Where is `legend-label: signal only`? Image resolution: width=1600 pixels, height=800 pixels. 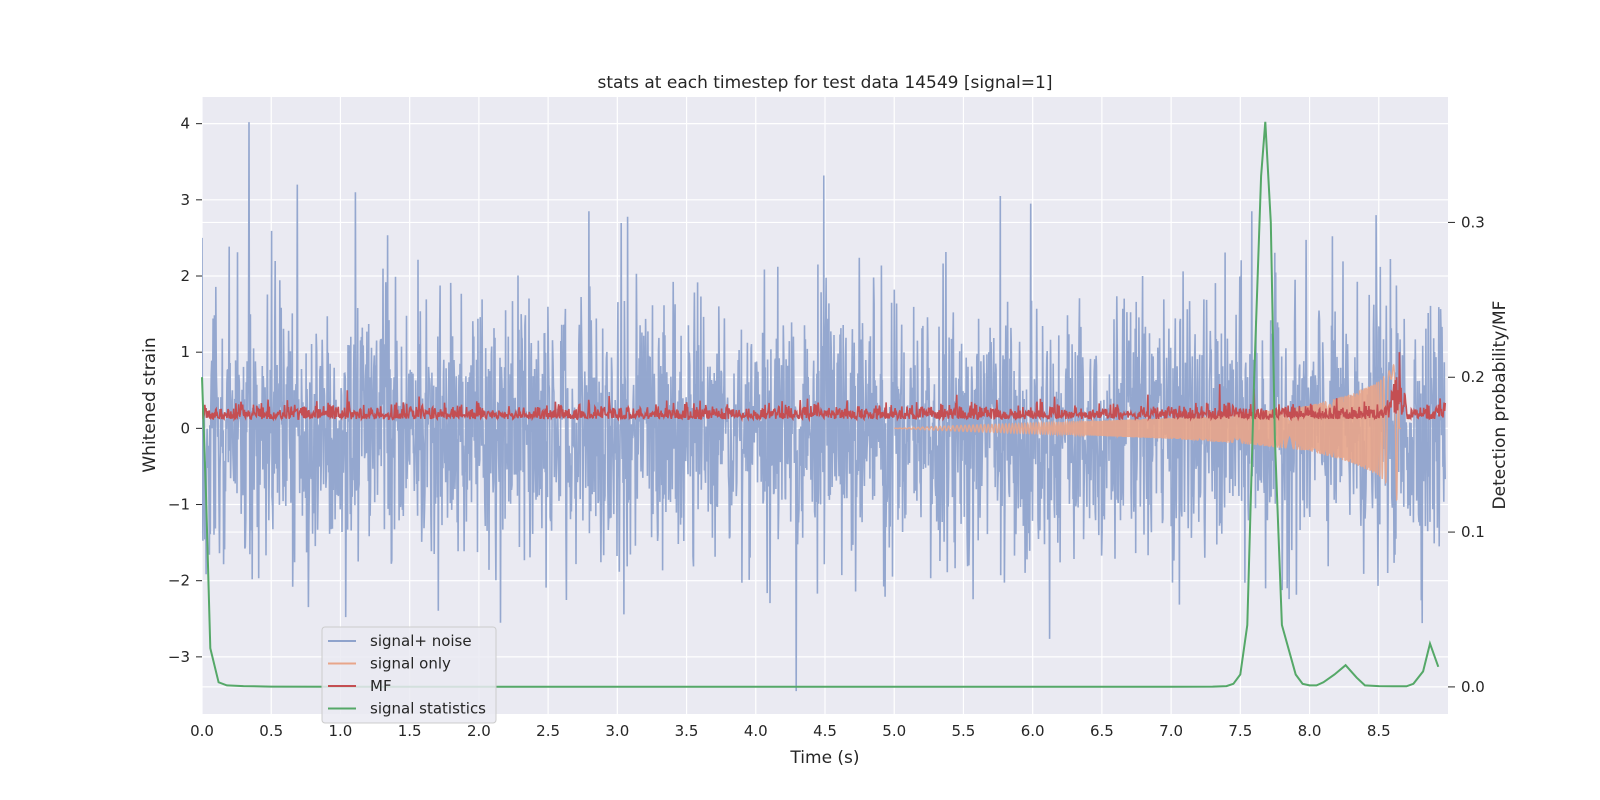
legend-label: signal only is located at coordinates (410, 664).